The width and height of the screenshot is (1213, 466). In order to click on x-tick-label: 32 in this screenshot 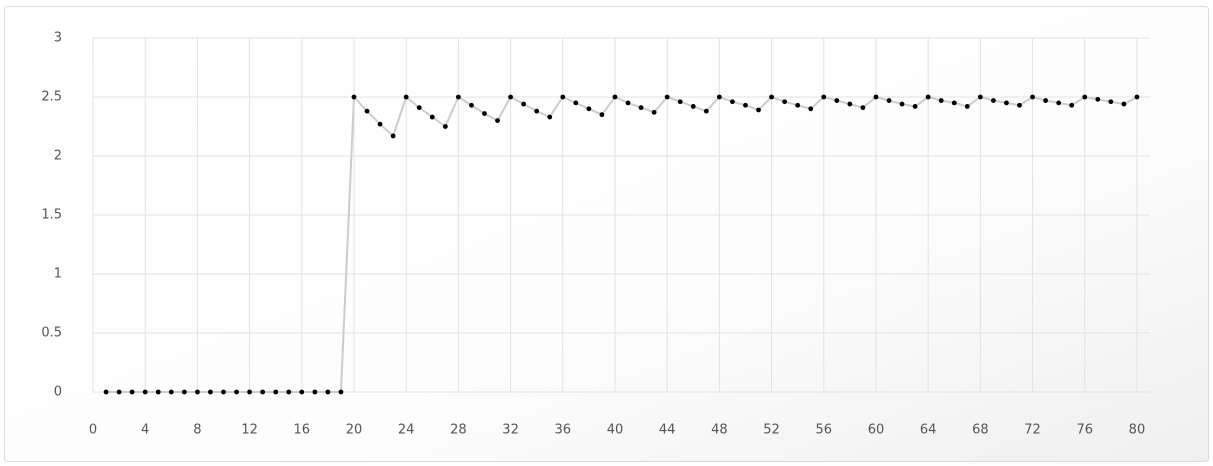, I will do `click(510, 430)`.